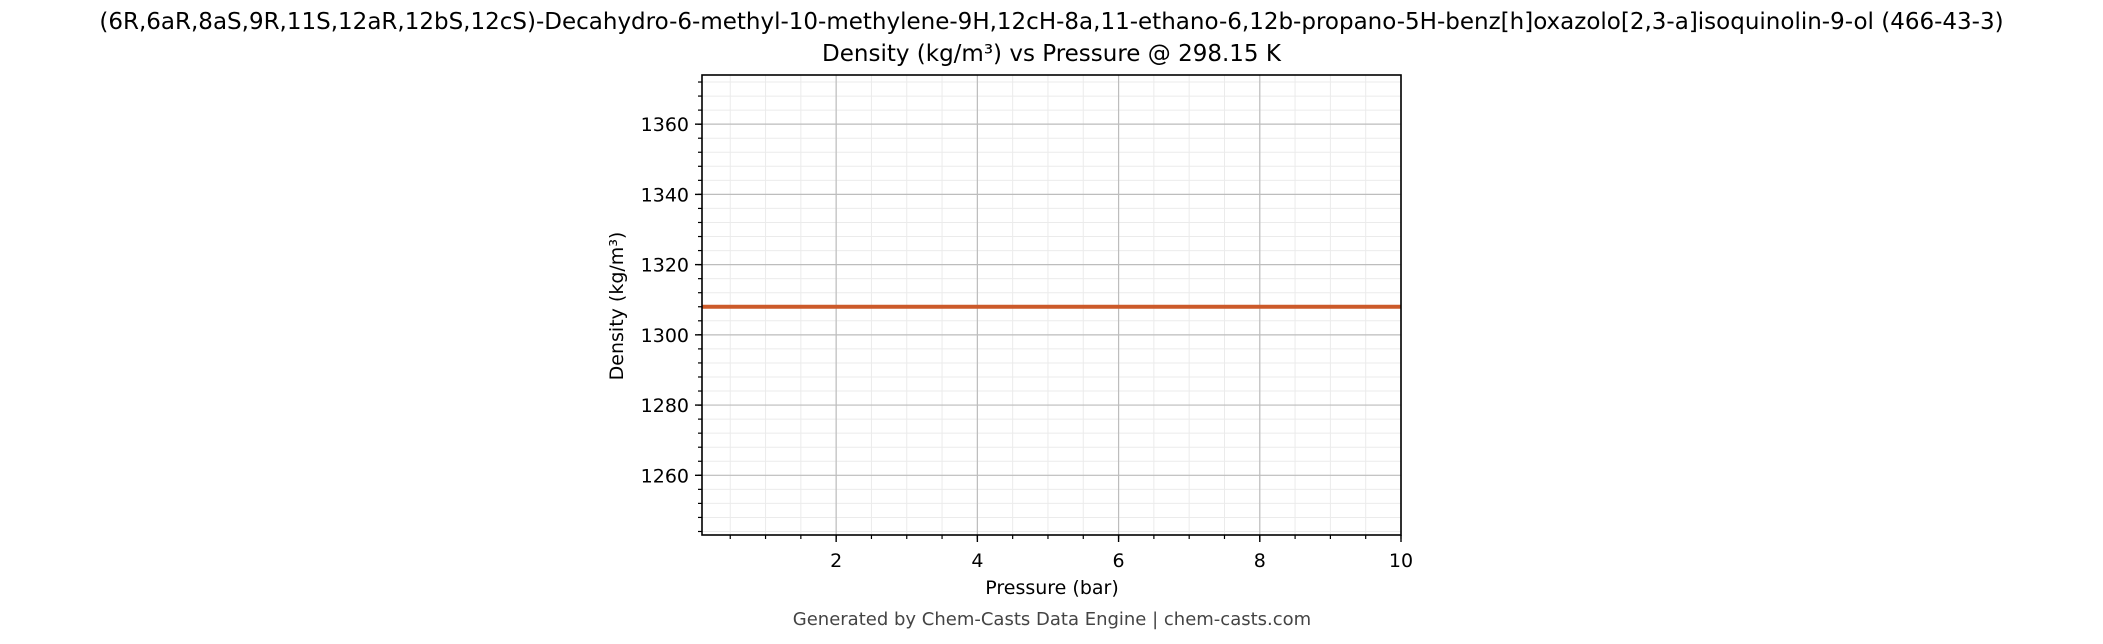 The height and width of the screenshot is (644, 2103). Describe the element at coordinates (665, 125) in the screenshot. I see `y-tick-label: 1360` at that location.